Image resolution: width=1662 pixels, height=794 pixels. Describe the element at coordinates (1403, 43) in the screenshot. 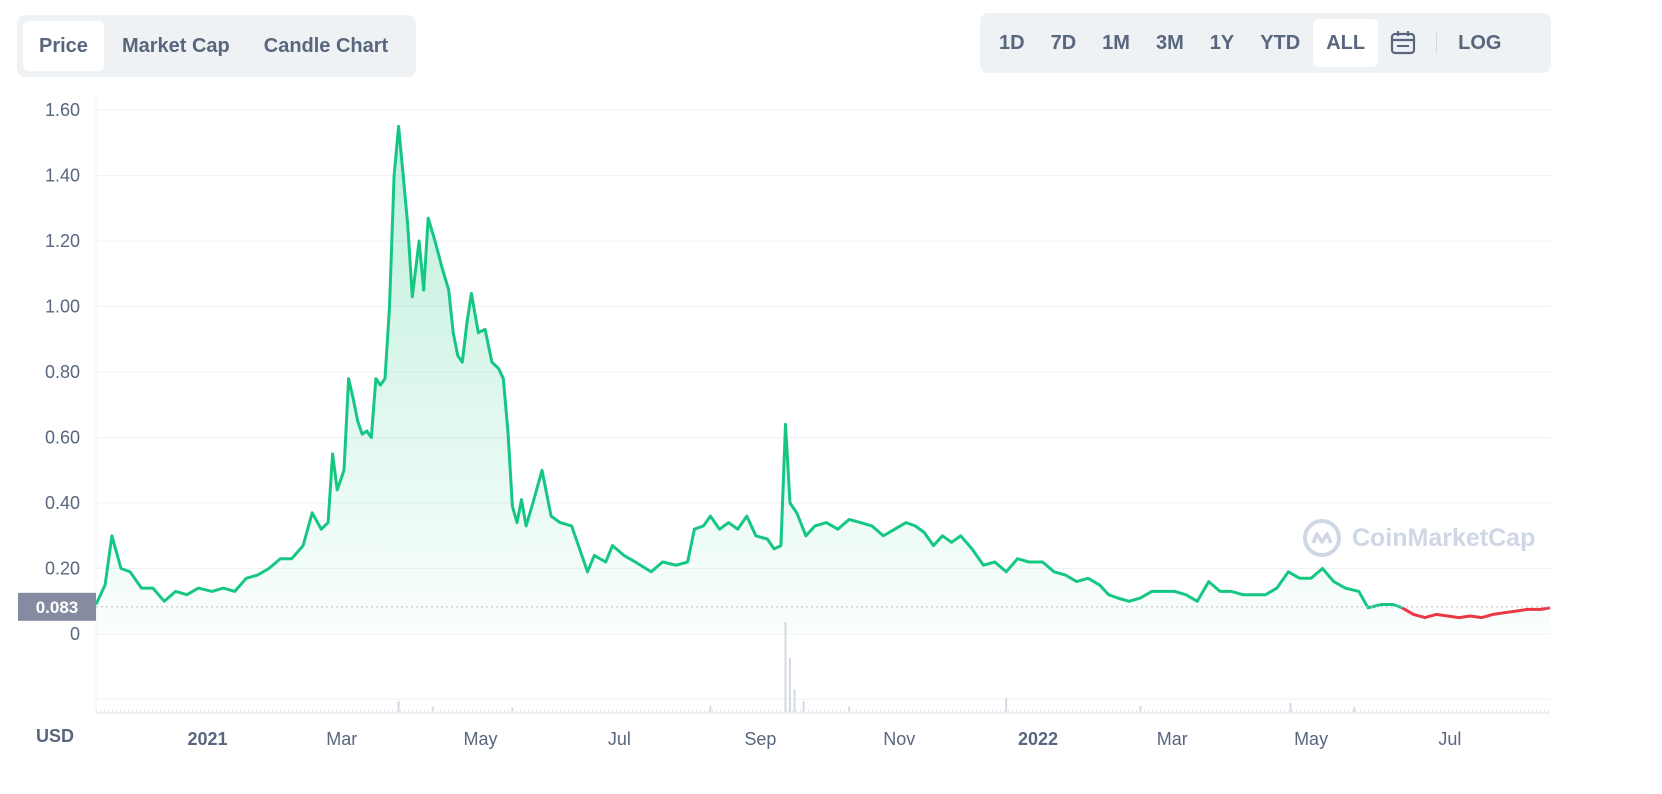

I see `calendar-icon` at that location.